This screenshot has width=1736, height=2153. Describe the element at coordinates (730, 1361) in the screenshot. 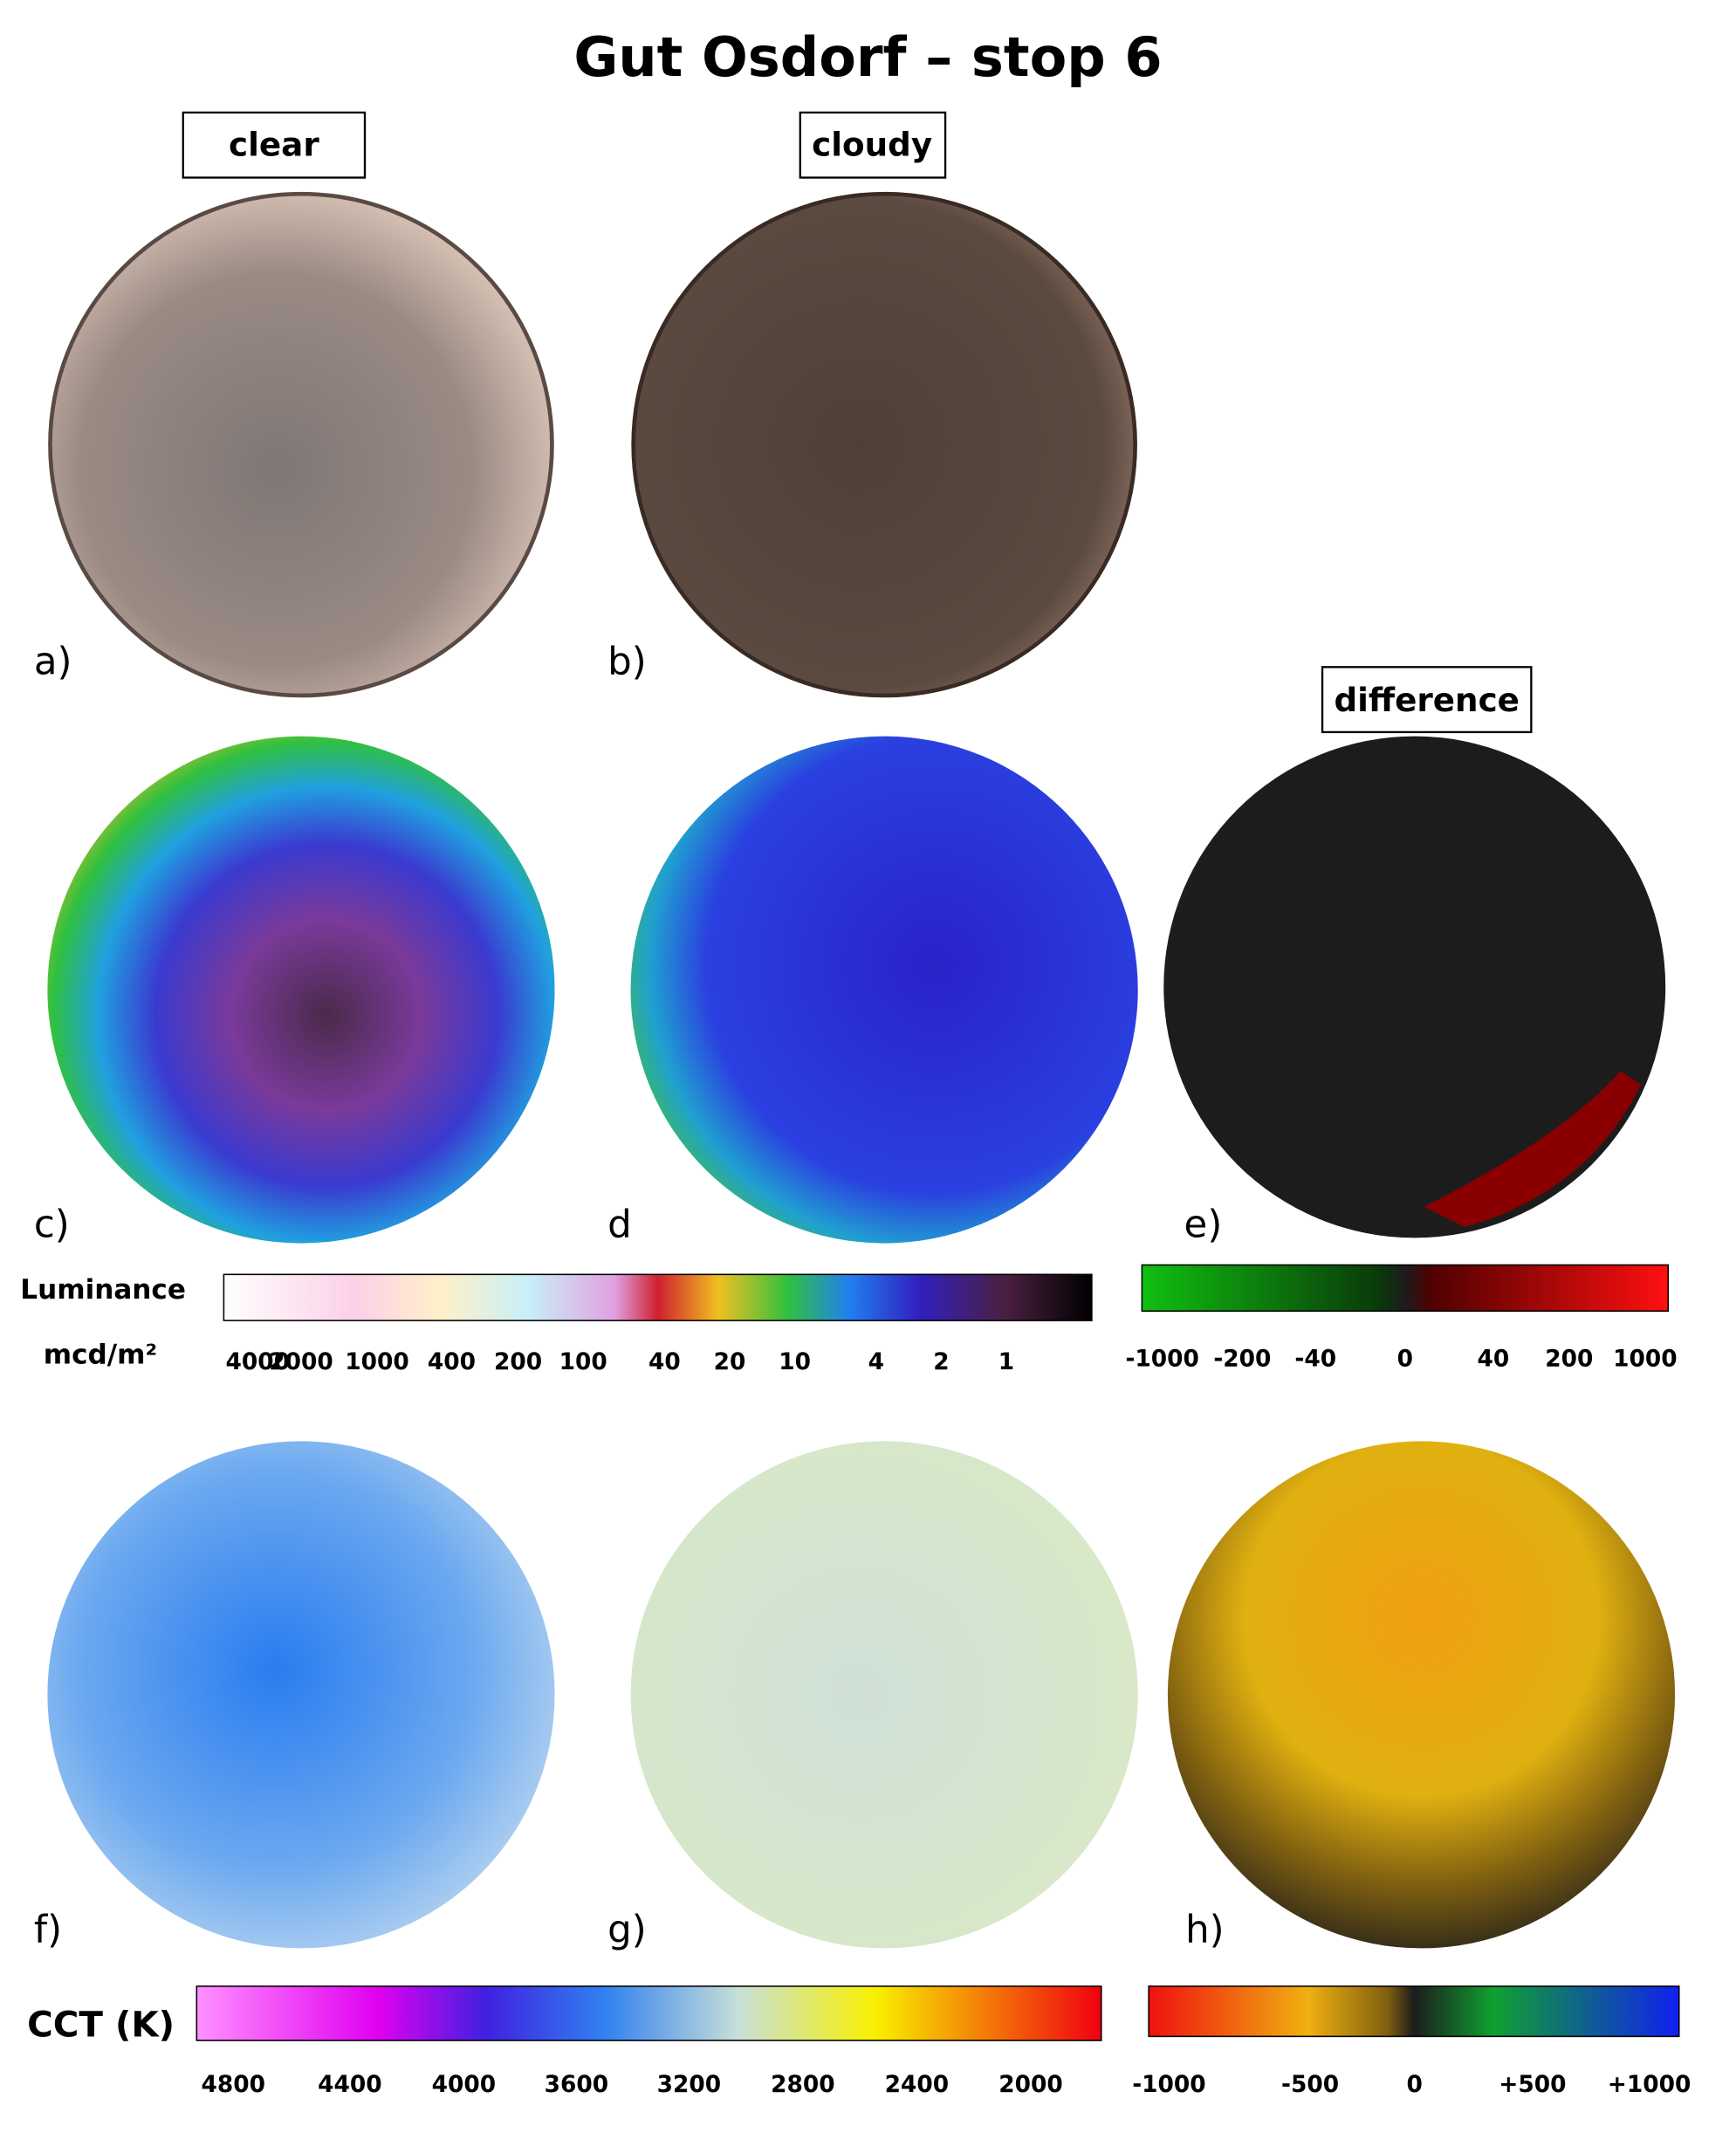

I see `colorbar-tick-label: 20` at that location.